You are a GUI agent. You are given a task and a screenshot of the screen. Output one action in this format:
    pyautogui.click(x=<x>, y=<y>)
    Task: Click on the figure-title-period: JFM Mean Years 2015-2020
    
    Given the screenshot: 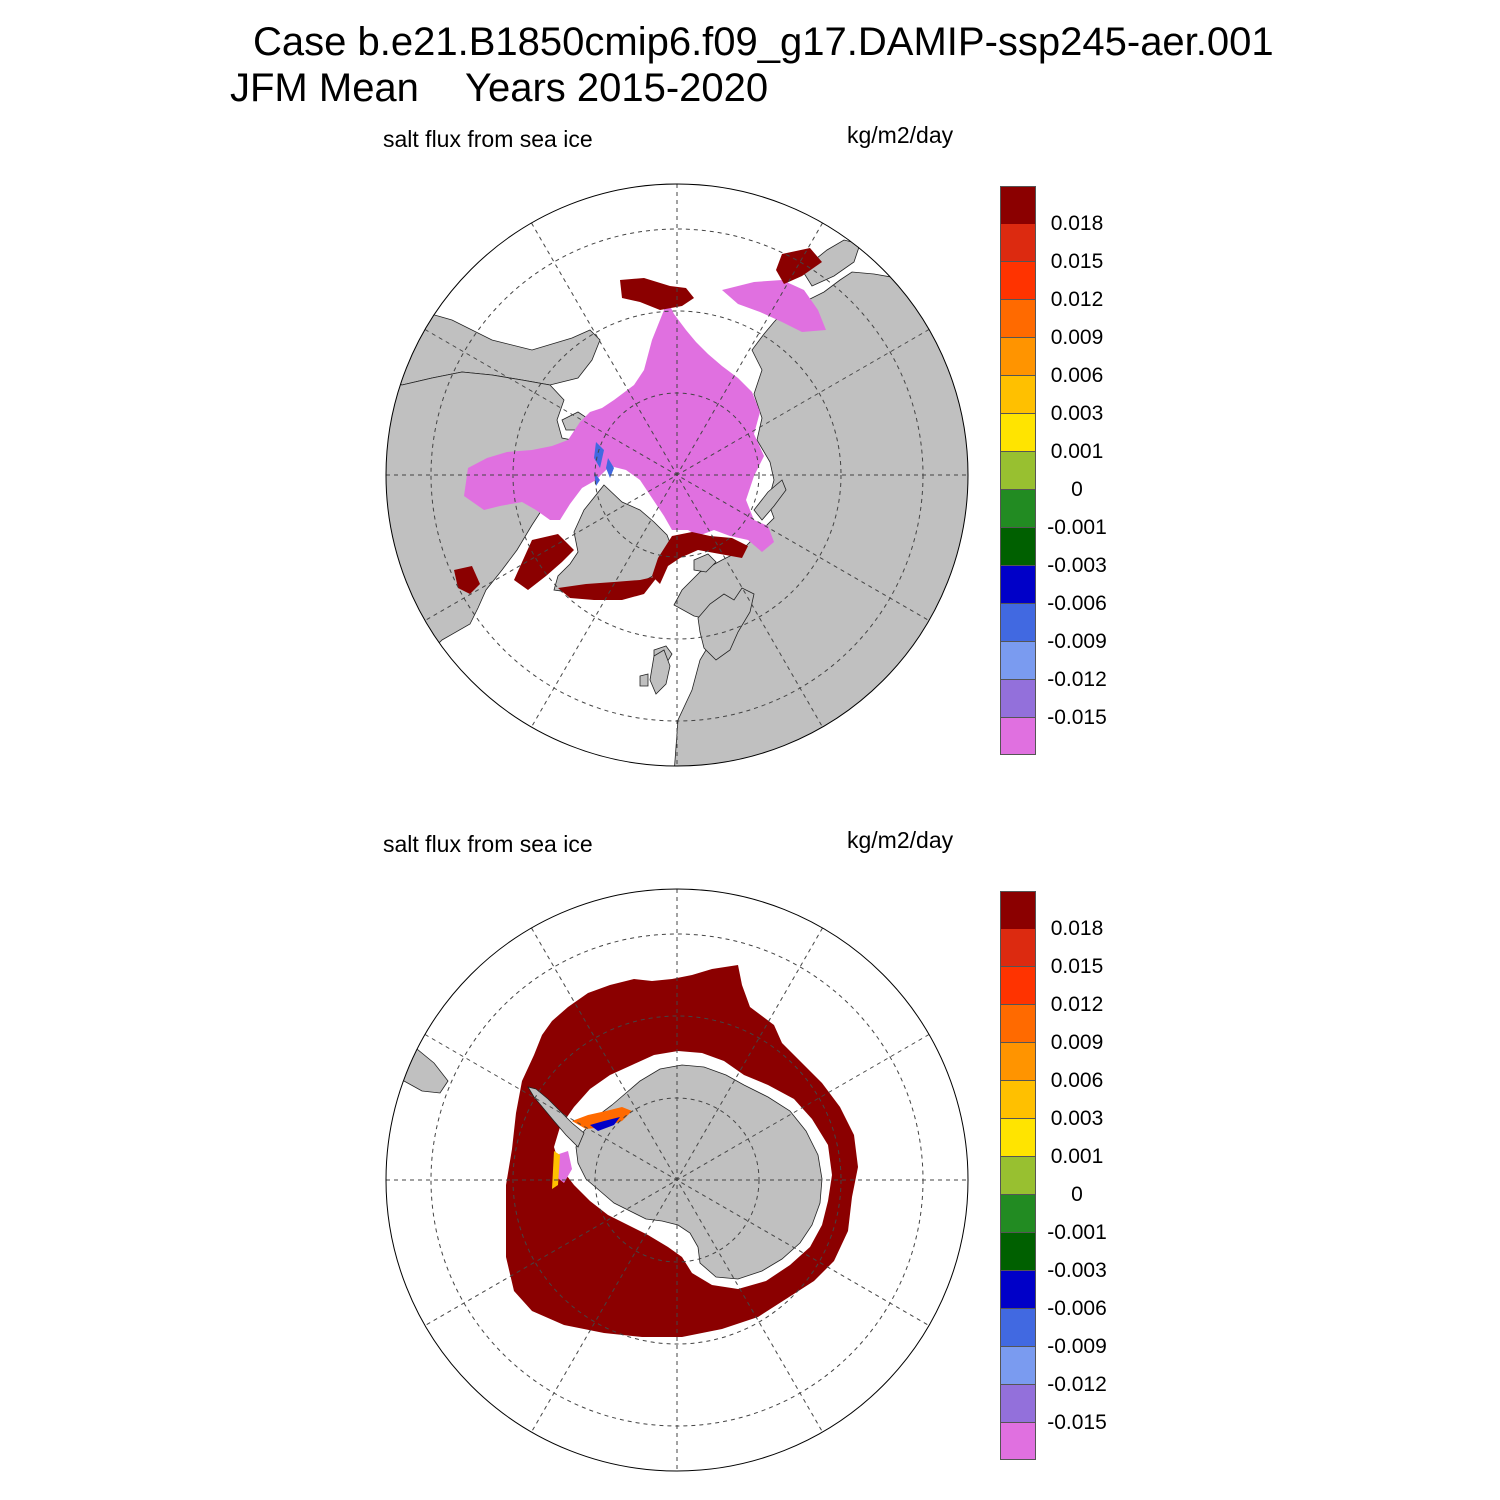 What is the action you would take?
    pyautogui.click(x=499, y=88)
    